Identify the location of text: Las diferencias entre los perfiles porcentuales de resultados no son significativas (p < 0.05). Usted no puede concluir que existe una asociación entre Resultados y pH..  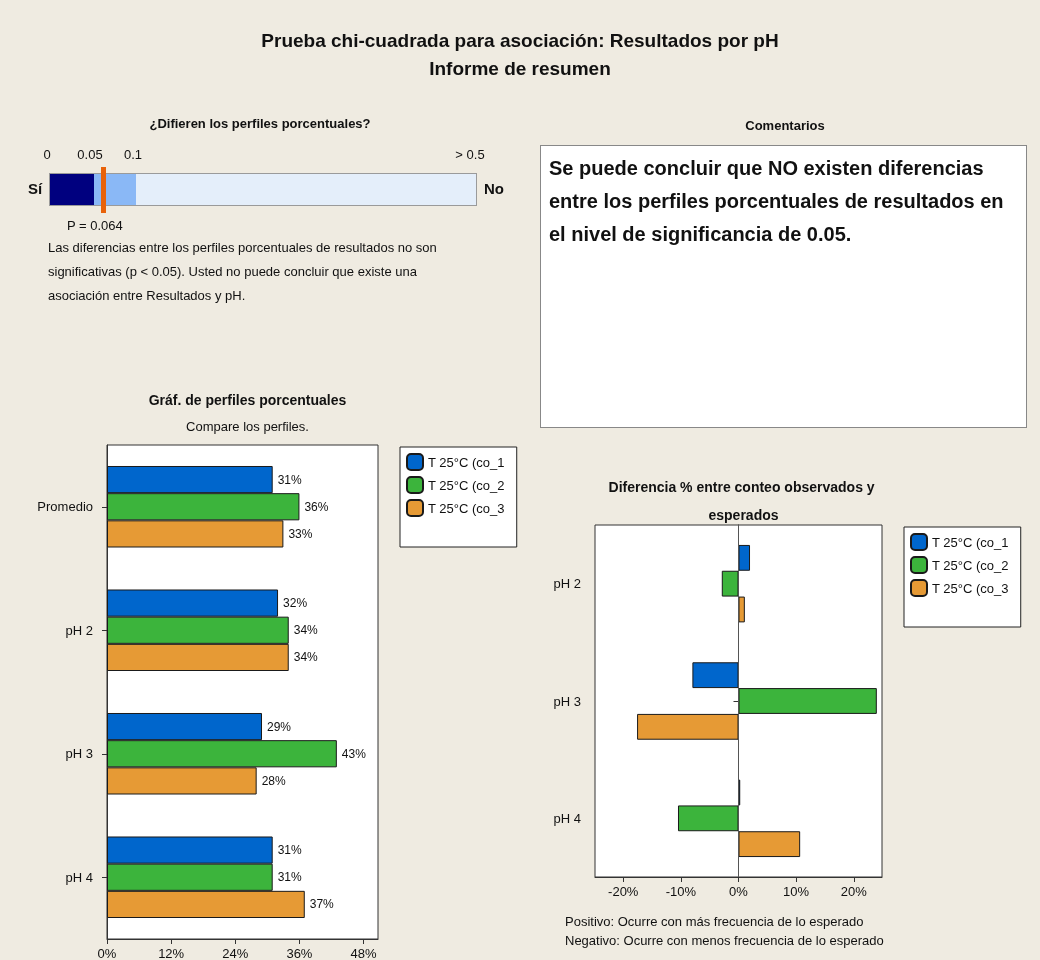
(243, 272).